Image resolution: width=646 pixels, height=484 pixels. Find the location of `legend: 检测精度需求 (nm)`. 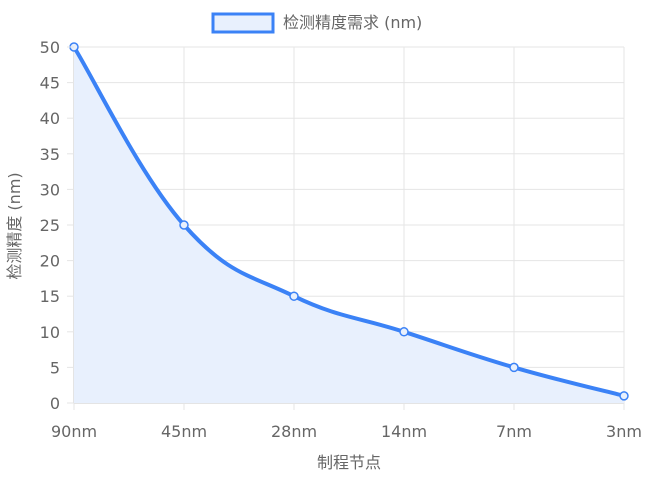

legend: 检测精度需求 (nm) is located at coordinates (316, 23).